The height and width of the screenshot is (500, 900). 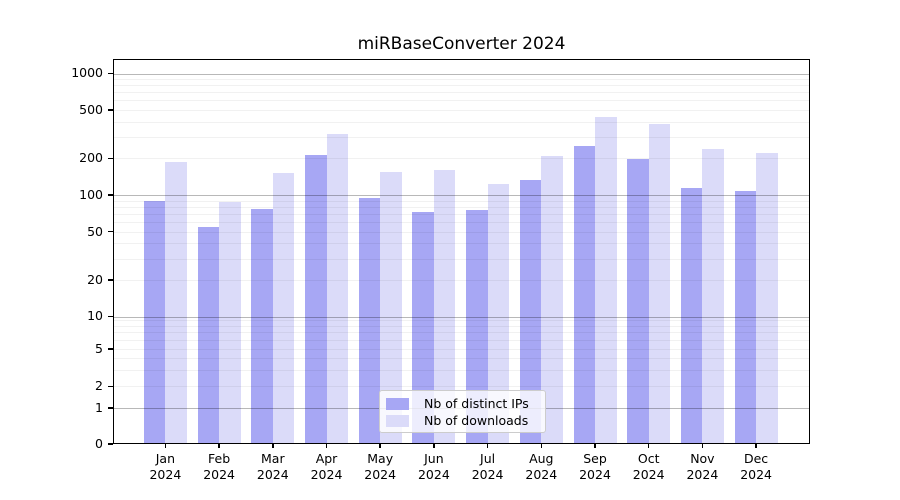 I want to click on bar-ips-nov, so click(x=691, y=316).